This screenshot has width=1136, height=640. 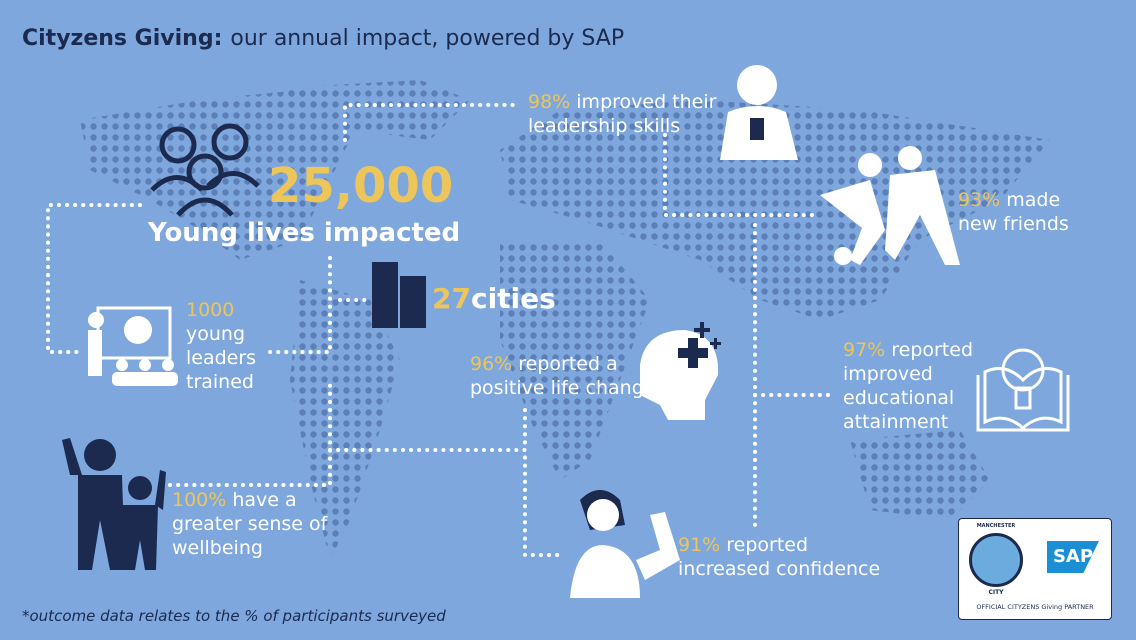 I want to click on stat-text: greater sense of, so click(x=250, y=524).